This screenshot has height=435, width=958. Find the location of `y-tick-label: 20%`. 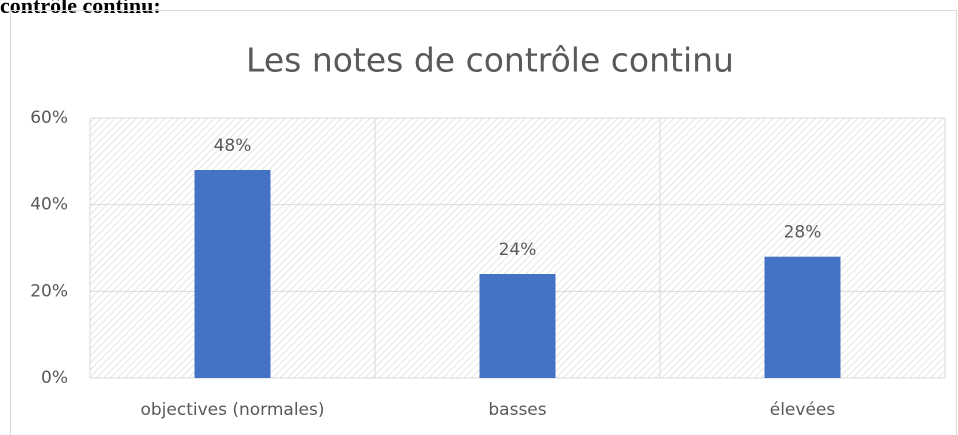

y-tick-label: 20% is located at coordinates (49, 291).